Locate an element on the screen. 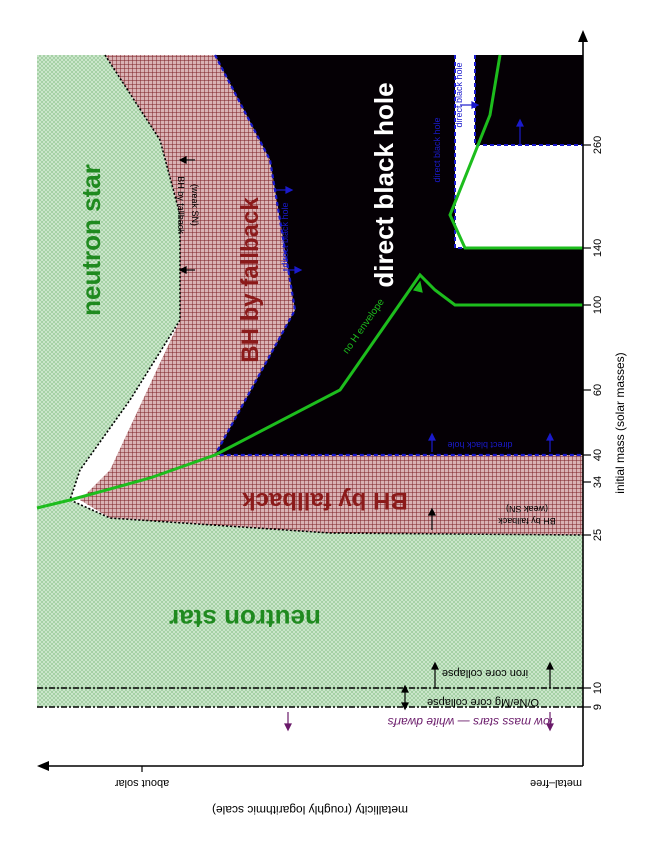  y-tick-metal-free: metal–free is located at coordinates (556, 783).